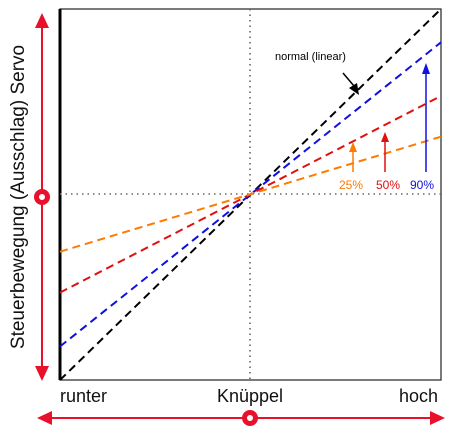 The image size is (453, 443). What do you see at coordinates (250, 396) in the screenshot?
I see `x-tick-label-center: Knüppel` at bounding box center [250, 396].